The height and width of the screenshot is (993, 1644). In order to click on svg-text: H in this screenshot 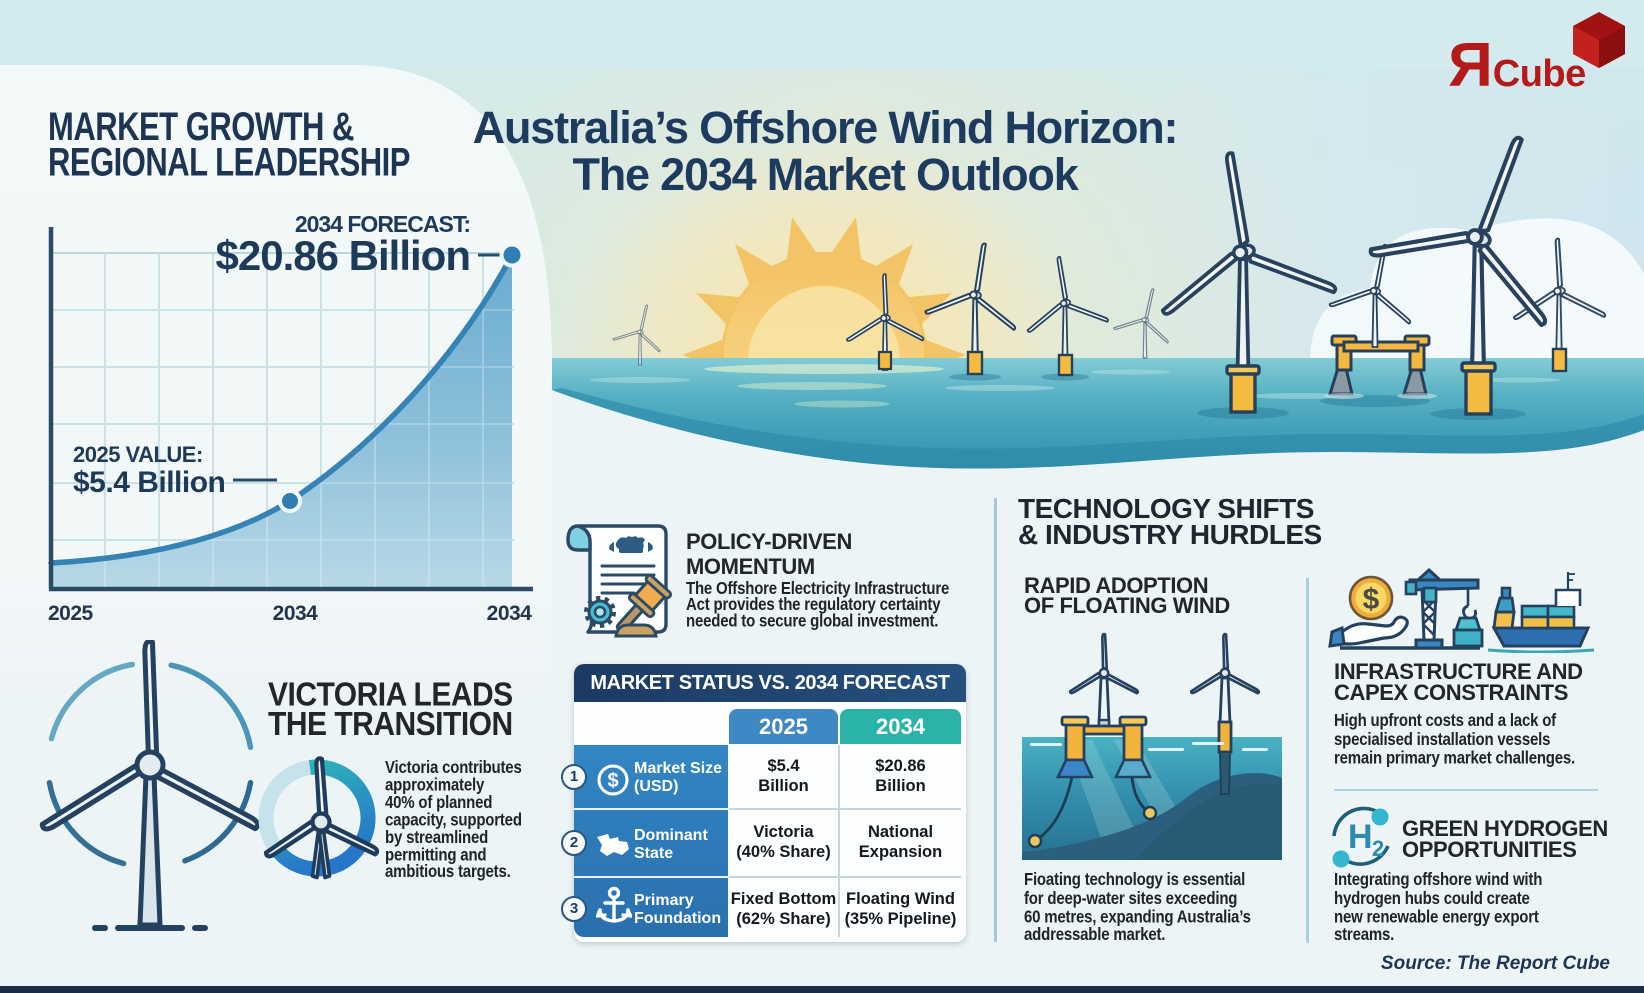, I will do `click(1360, 837)`.